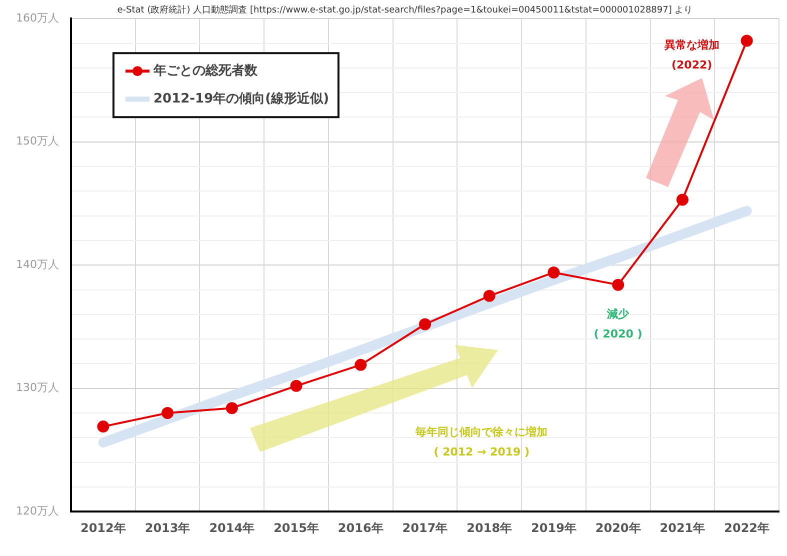  Describe the element at coordinates (296, 527) in the screenshot. I see `x-tick-label: 2015年` at that location.